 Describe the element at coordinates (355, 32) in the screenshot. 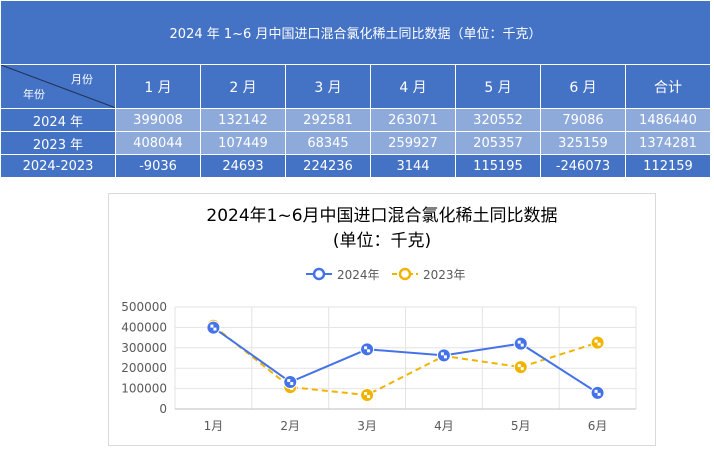

I see `table-title: 2024 年 1~6 月中国进口混合氯化稀土同比数据（单位：千克）` at that location.